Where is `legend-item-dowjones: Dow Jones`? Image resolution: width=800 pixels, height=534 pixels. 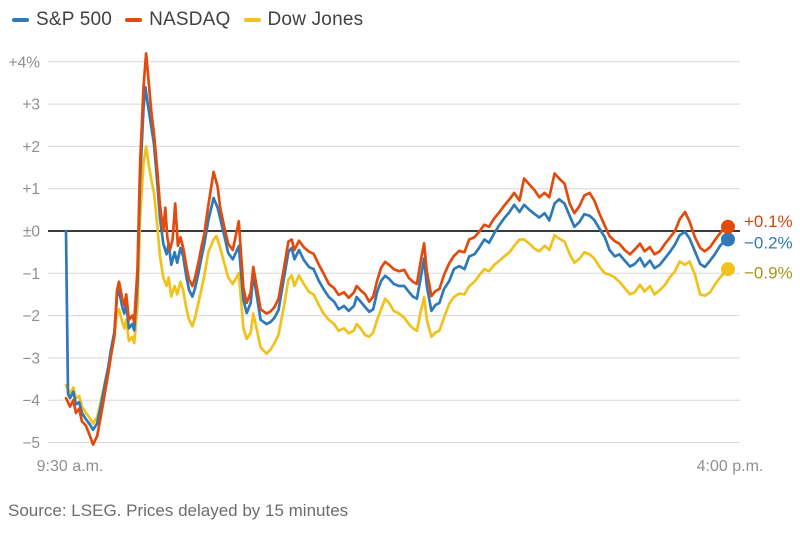
legend-item-dowjones: Dow Jones is located at coordinates (303, 20).